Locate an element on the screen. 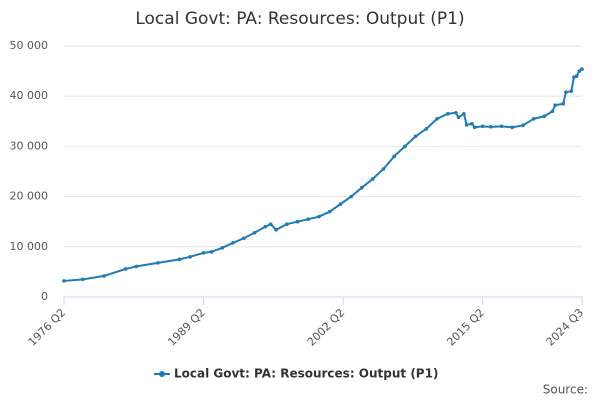 This screenshot has height=400, width=600. legend-label: Local Govt: PA: Resources: Output (P1) is located at coordinates (306, 374).